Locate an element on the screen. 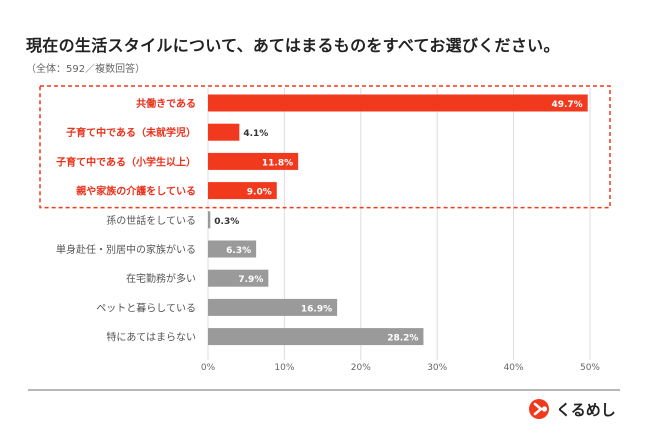 This screenshot has width=650, height=434. brand-logo: くるめし is located at coordinates (572, 409).